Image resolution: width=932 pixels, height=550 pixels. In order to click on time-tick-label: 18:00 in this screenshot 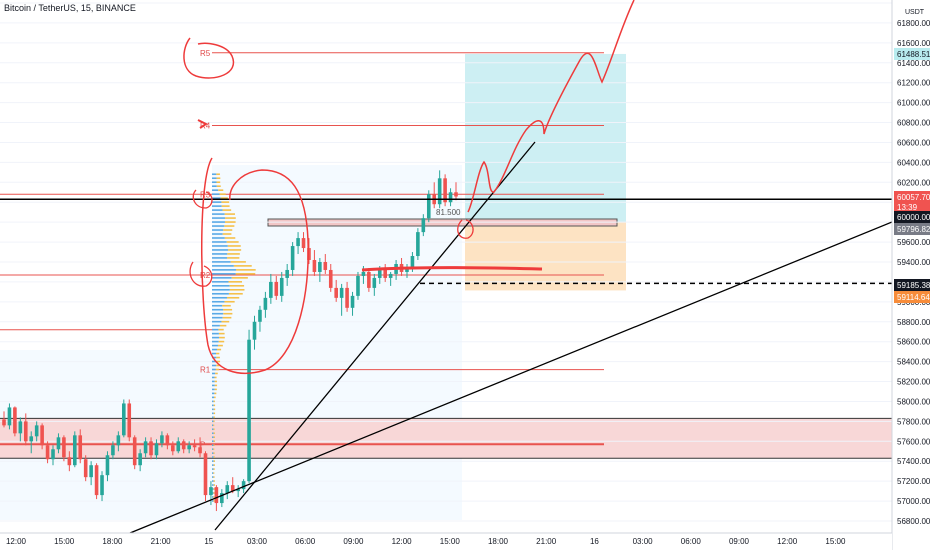, I will do `click(112, 541)`.